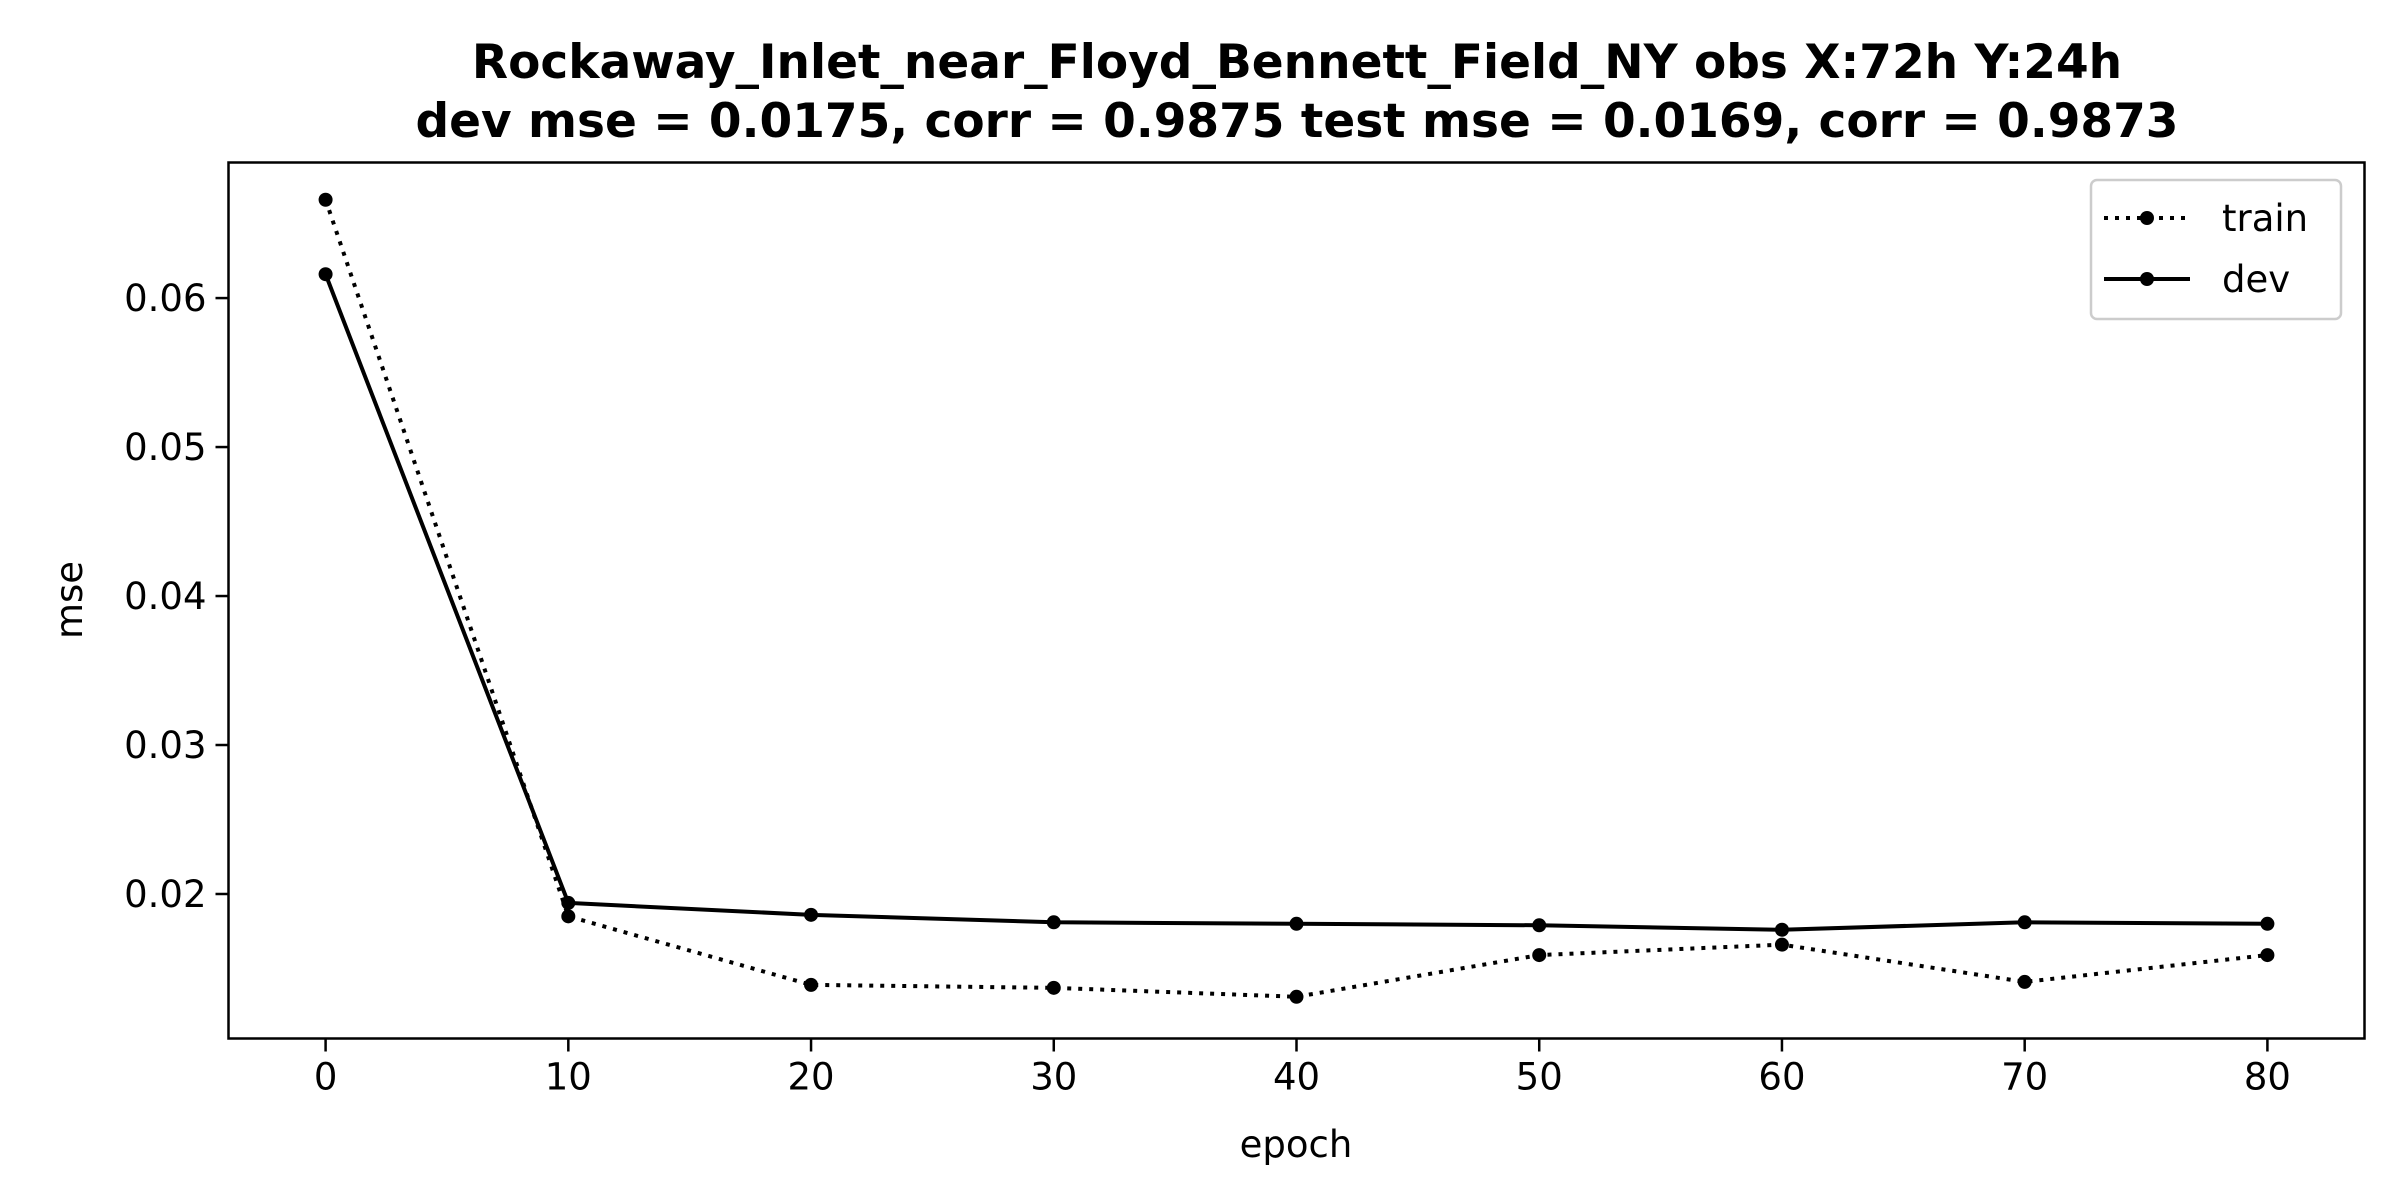 The width and height of the screenshot is (2400, 1200). I want to click on legend-frame, so click(2216, 249).